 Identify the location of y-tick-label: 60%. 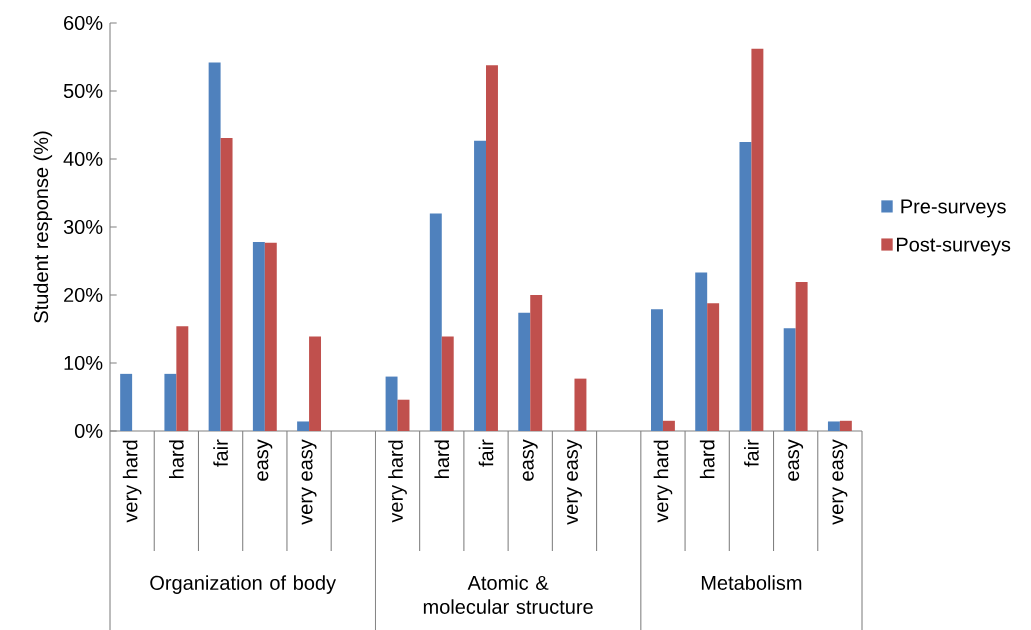
(83, 23).